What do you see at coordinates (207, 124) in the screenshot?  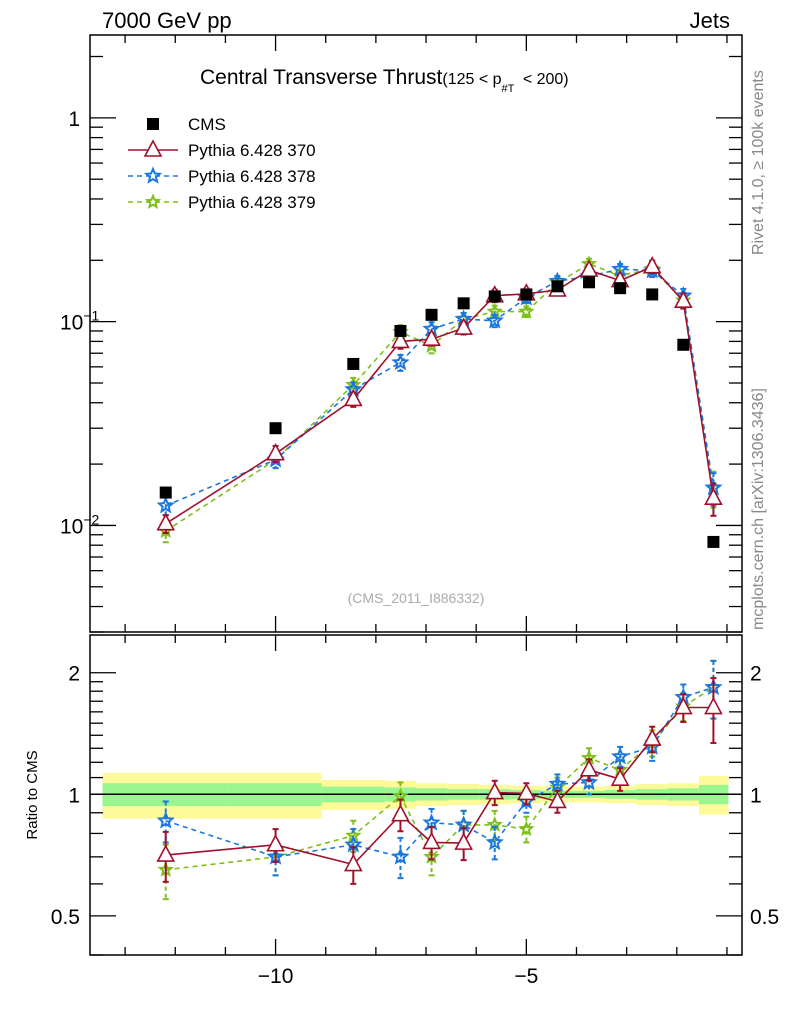 I see `legend-label: CMS` at bounding box center [207, 124].